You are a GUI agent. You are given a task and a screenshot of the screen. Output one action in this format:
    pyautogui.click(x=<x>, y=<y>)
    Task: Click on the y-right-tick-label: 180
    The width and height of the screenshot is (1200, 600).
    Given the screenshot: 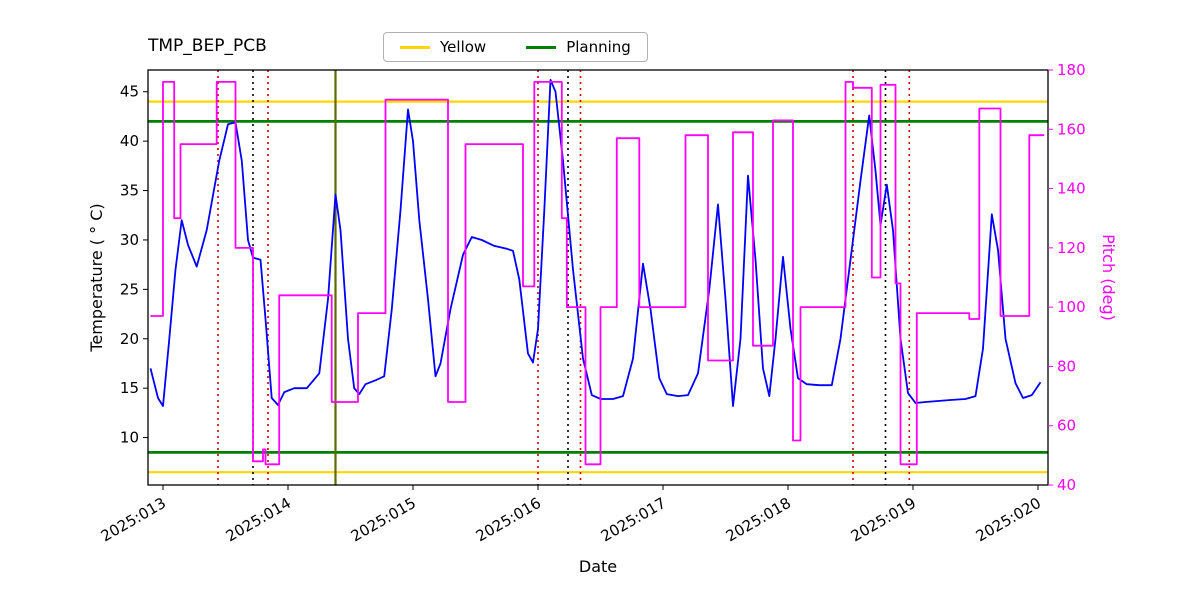 What is the action you would take?
    pyautogui.click(x=1071, y=70)
    